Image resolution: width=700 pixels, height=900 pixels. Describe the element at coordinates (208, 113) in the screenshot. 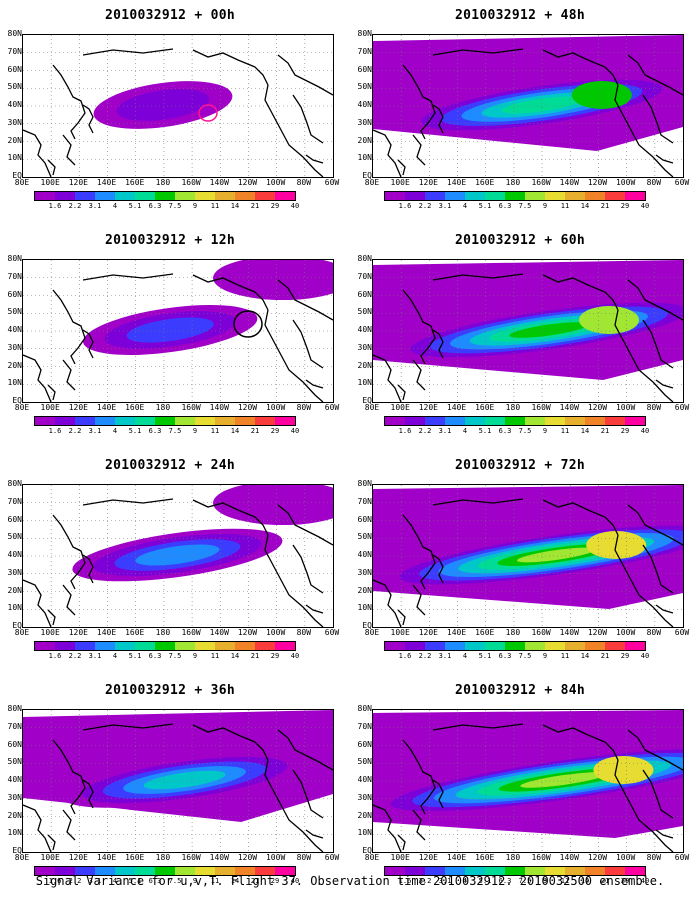

I see `observation-circle` at that location.